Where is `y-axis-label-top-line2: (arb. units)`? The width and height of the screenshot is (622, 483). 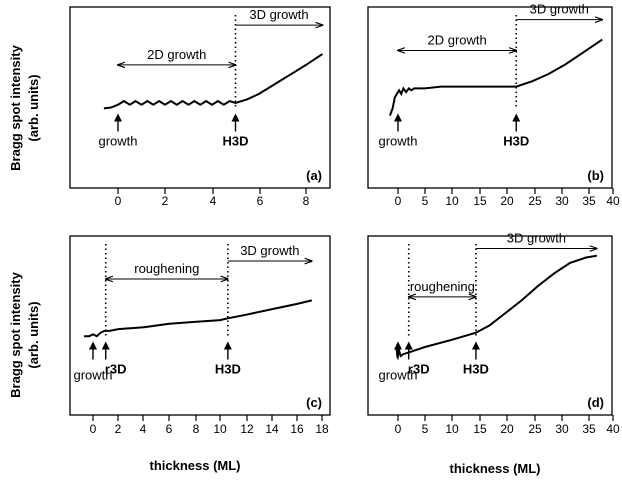 y-axis-label-top-line2: (arb. units) is located at coordinates (33, 107).